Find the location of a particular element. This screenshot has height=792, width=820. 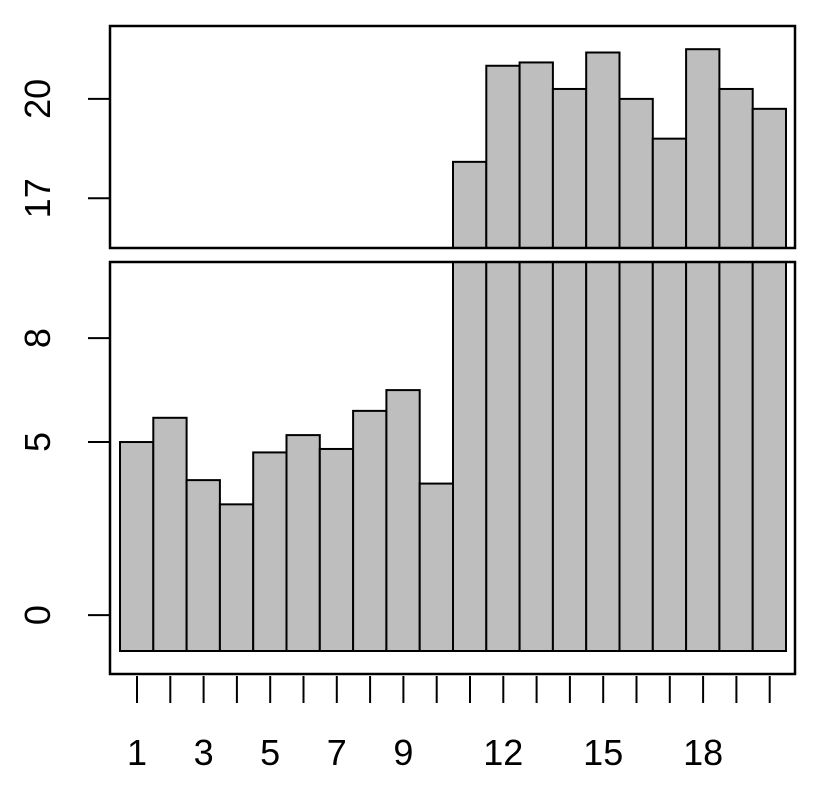

x-axis: 1 3 5 7 9 12 15 18 is located at coordinates (449, 724).